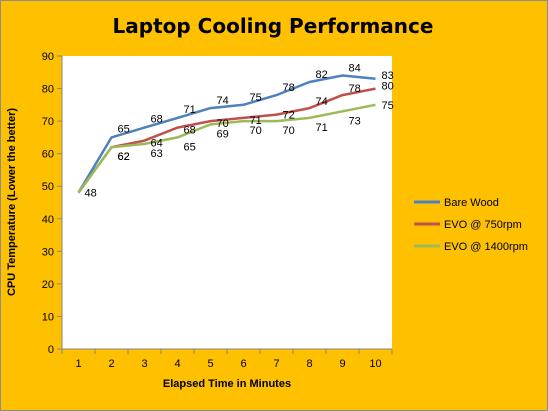 The height and width of the screenshot is (411, 548). What do you see at coordinates (223, 134) in the screenshot?
I see `data-label: 69` at bounding box center [223, 134].